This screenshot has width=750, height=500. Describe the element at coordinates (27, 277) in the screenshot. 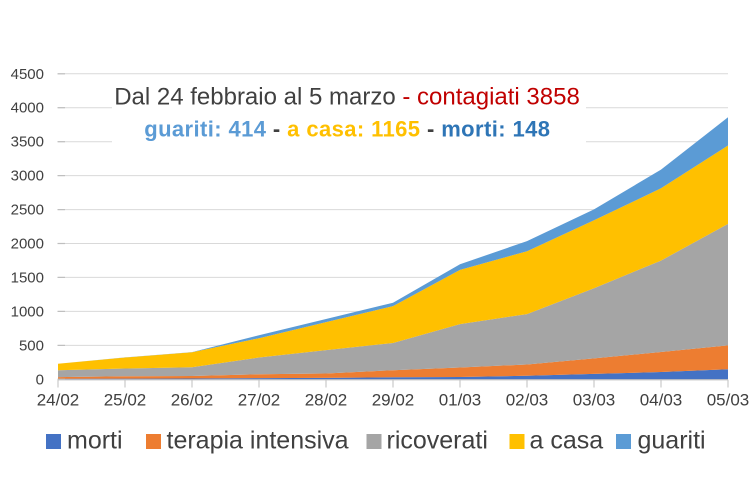

I see `svg-text: 1500` at that location.